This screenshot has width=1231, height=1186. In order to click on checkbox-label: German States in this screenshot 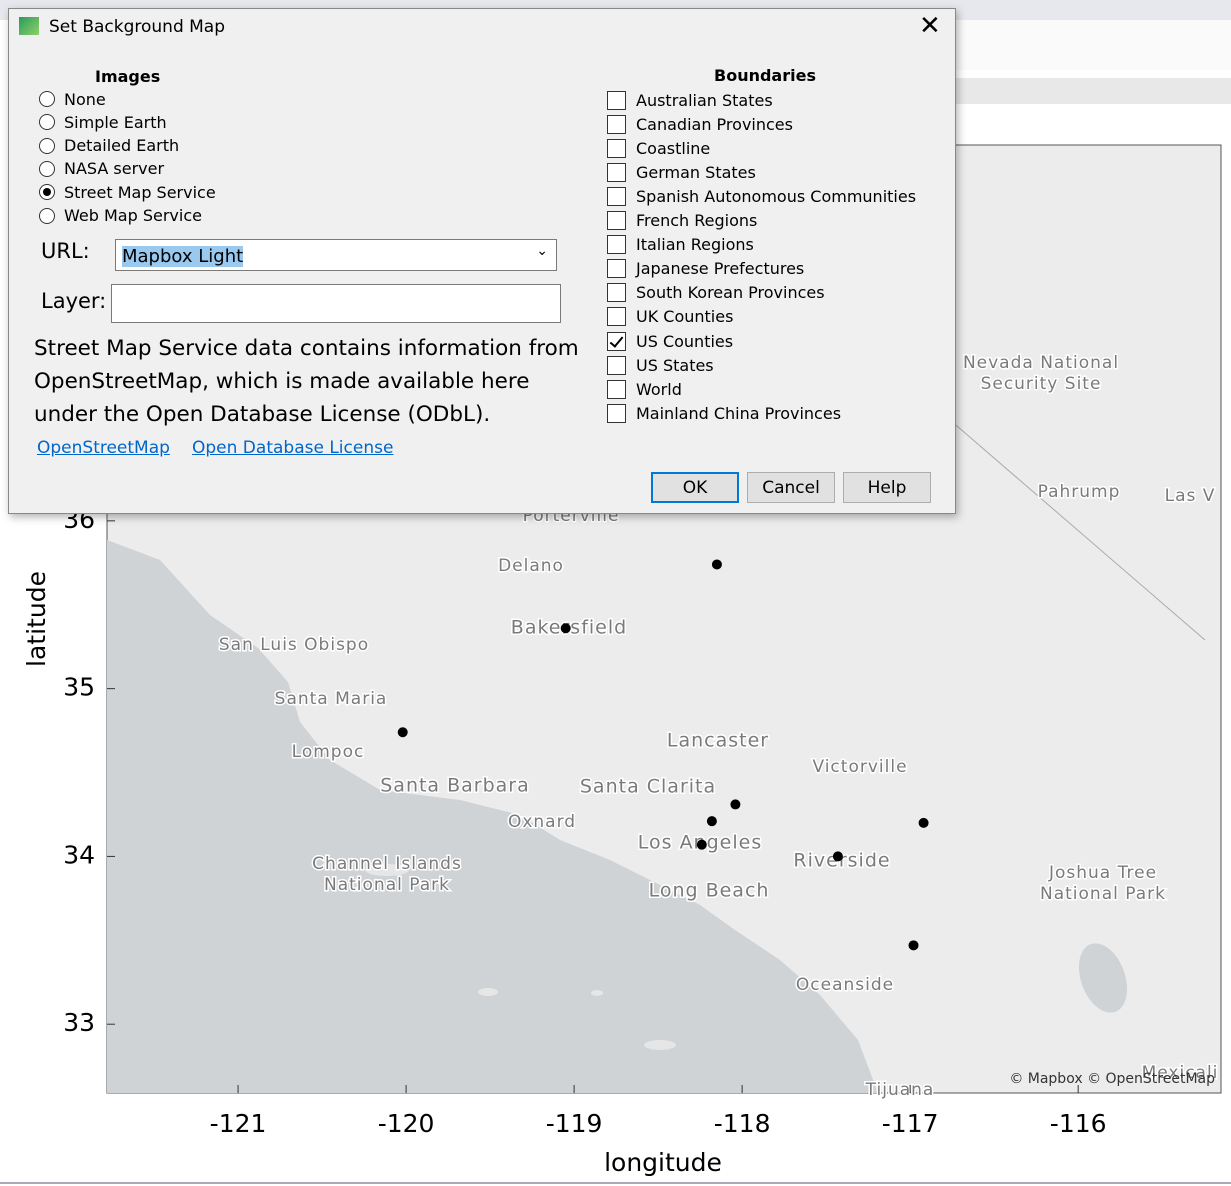, I will do `click(696, 172)`.